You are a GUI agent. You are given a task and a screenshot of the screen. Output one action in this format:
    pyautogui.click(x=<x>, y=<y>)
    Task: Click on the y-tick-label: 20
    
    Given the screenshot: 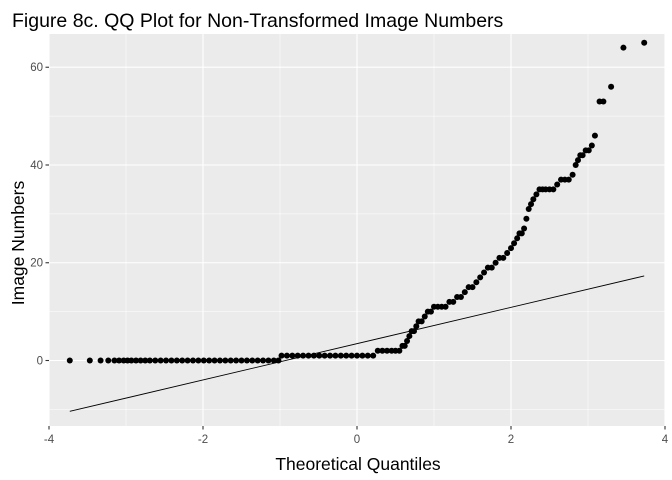 What is the action you would take?
    pyautogui.click(x=36, y=264)
    